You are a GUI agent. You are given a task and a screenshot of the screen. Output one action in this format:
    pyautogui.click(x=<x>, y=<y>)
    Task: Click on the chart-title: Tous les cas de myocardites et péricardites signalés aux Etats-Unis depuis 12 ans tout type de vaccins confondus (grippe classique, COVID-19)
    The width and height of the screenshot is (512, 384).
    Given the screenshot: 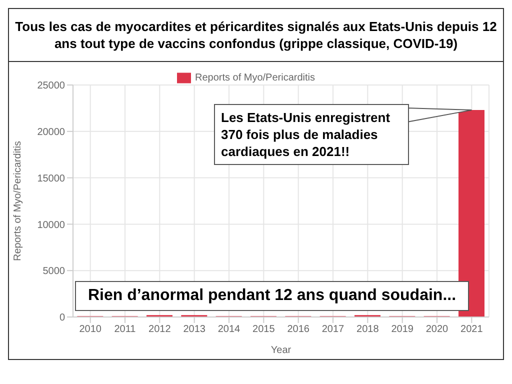 What is the action you would take?
    pyautogui.click(x=256, y=35)
    